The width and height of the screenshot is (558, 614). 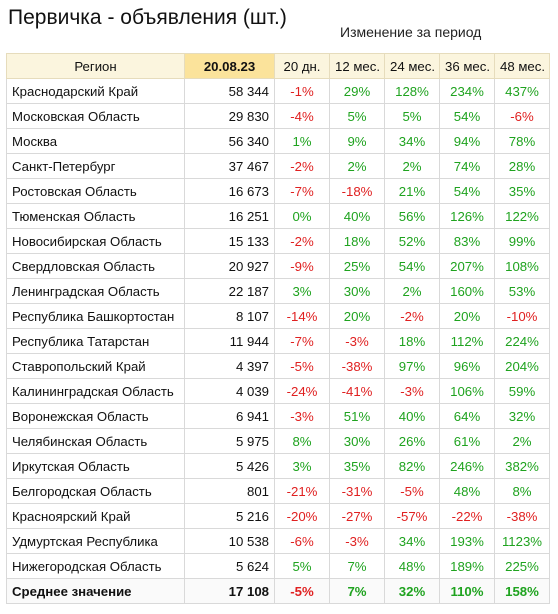 What do you see at coordinates (229, 391) in the screenshot?
I see `listing-count: 4 039` at bounding box center [229, 391].